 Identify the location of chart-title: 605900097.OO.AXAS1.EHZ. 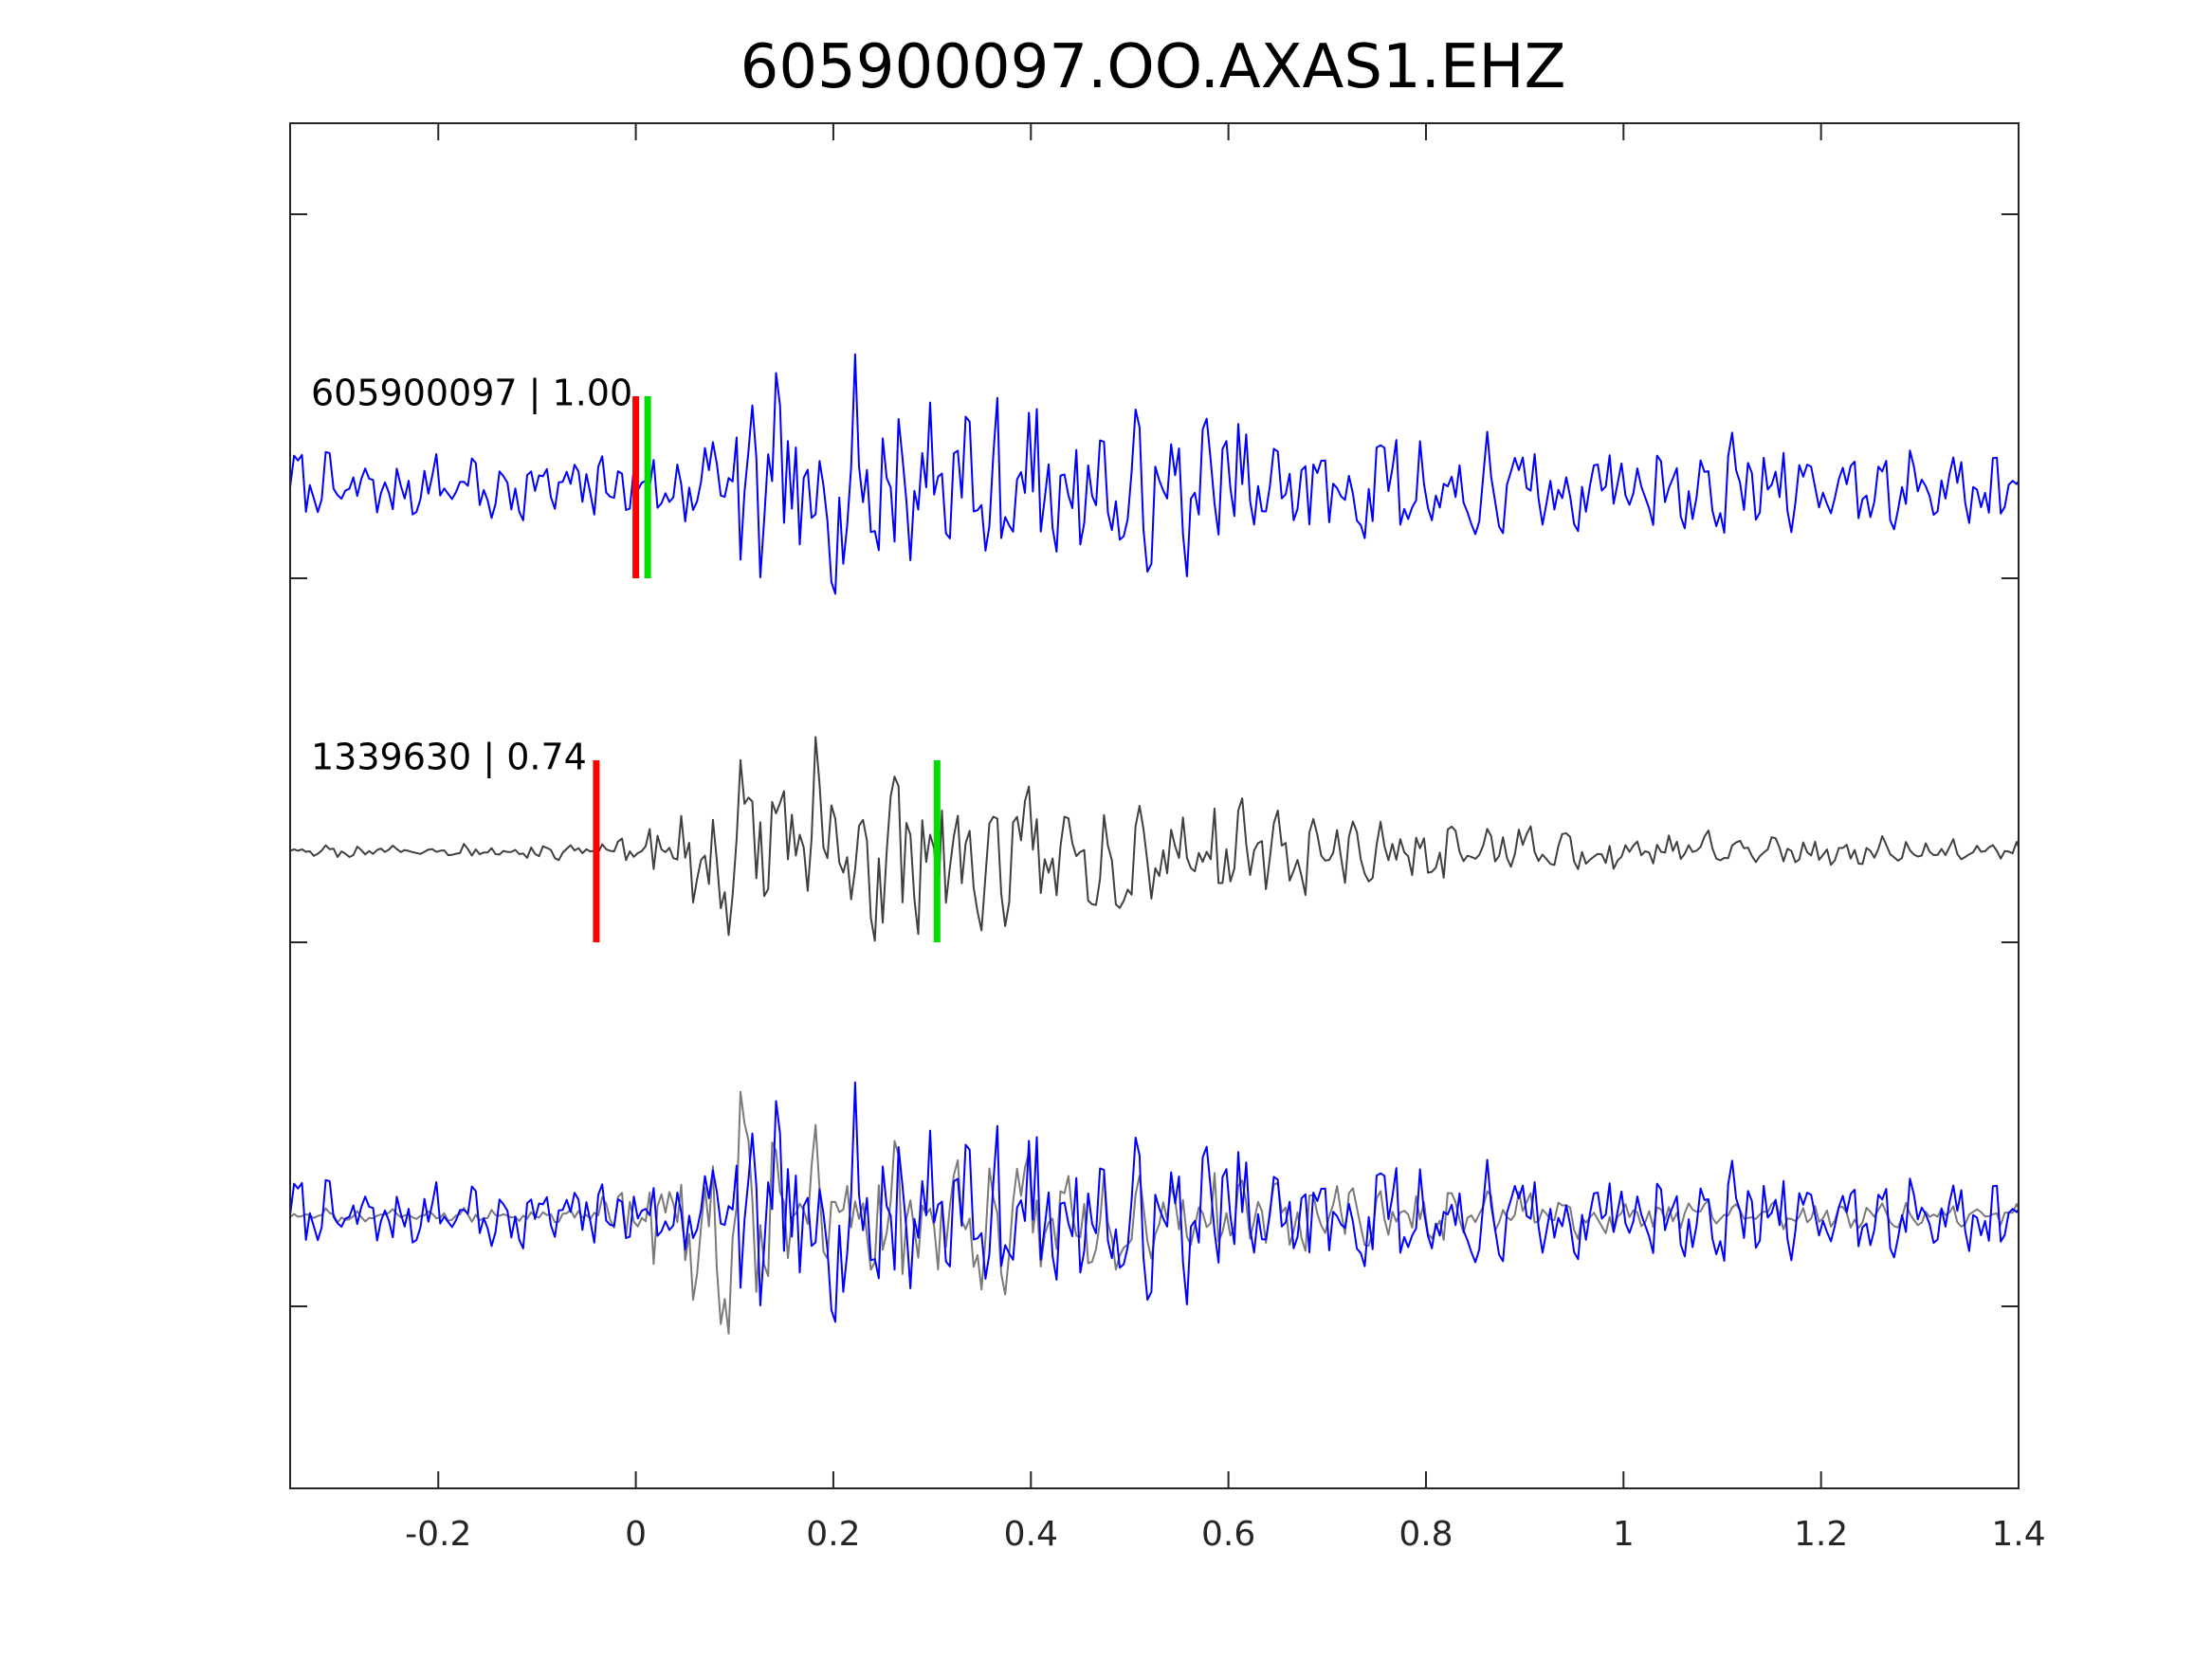
(1153, 67).